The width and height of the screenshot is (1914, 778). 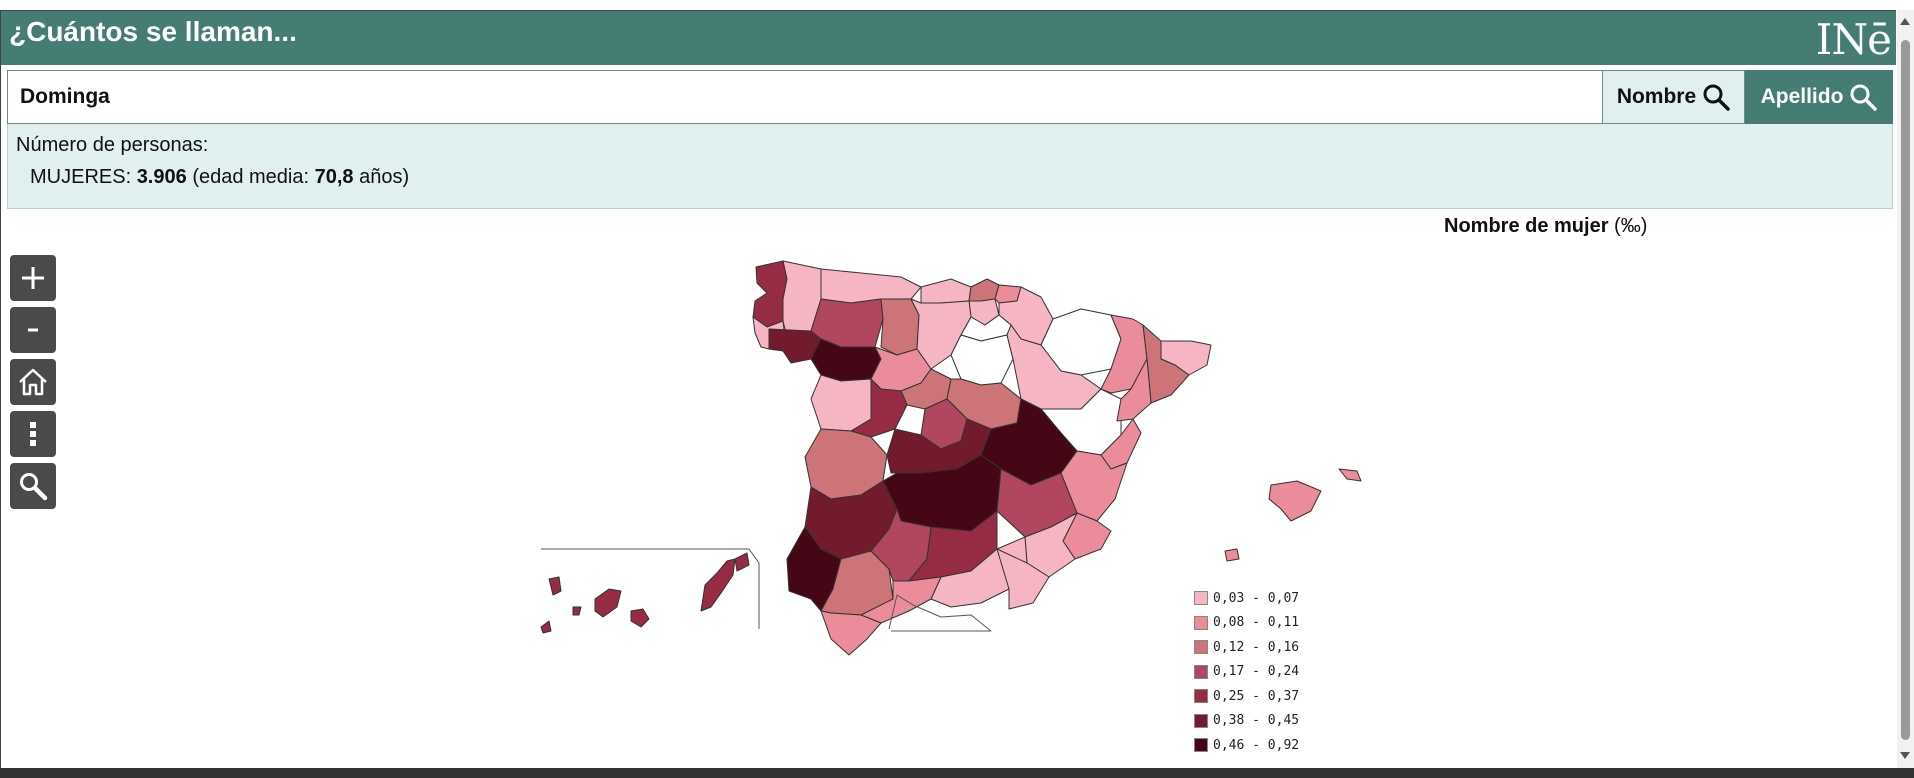 What do you see at coordinates (851, 633) in the screenshot?
I see `province-cadiz` at bounding box center [851, 633].